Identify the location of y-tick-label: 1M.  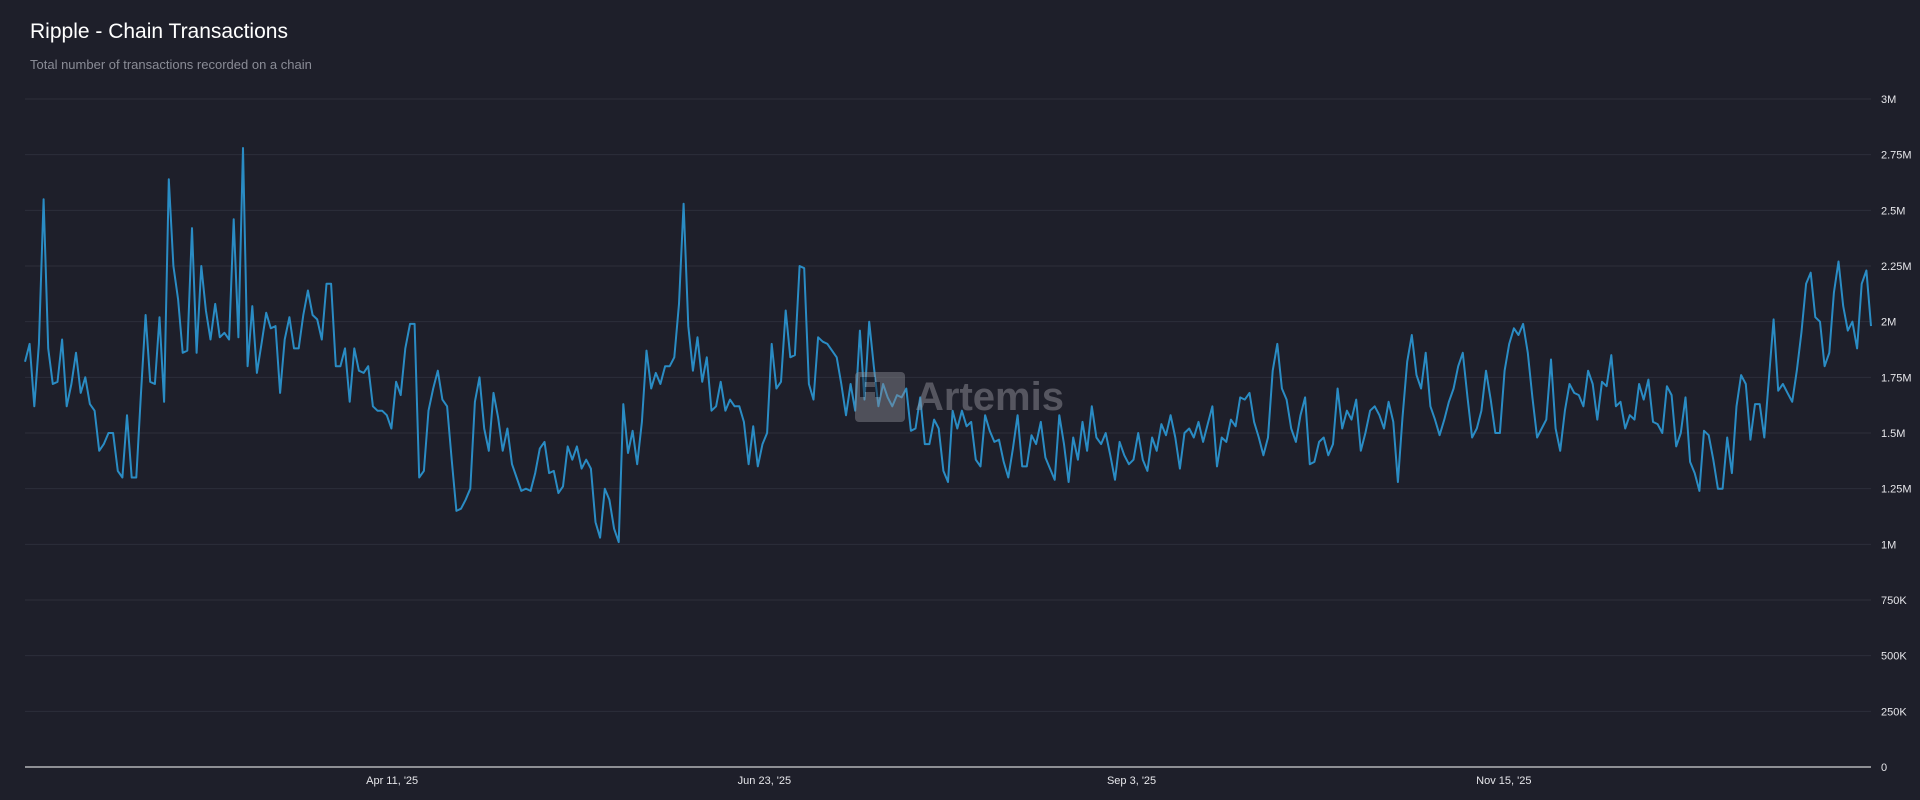
(1888, 545).